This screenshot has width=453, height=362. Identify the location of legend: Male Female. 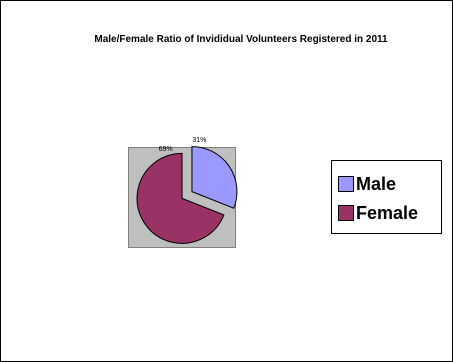
(386, 197).